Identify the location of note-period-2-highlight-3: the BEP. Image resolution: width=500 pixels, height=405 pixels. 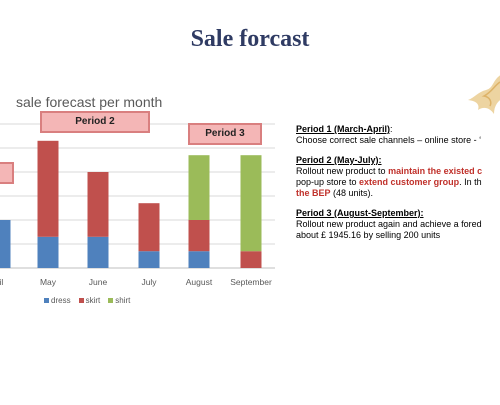
(313, 193).